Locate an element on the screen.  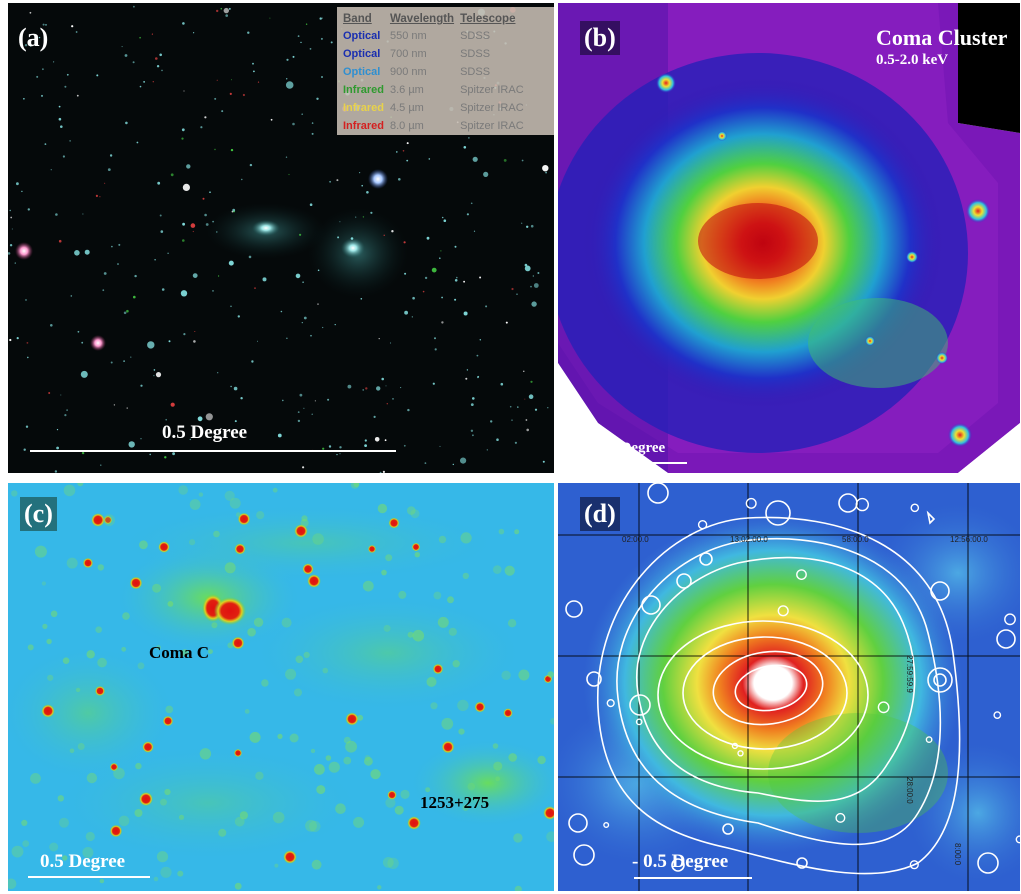
legend-wavelength: 8.0 µm is located at coordinates (406, 126).